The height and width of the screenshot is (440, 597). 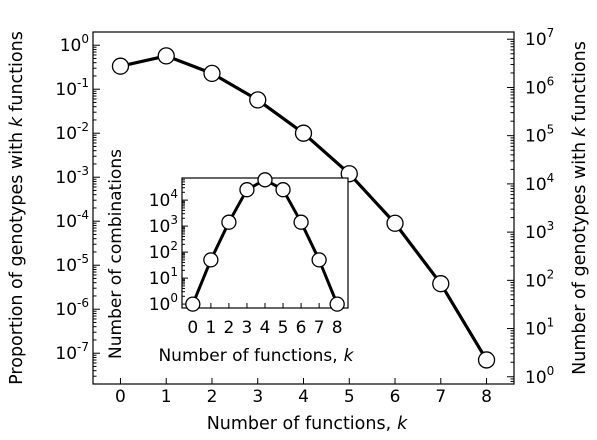 What do you see at coordinates (539, 328) in the screenshot?
I see `main-y-right-tick-label: 10¹` at bounding box center [539, 328].